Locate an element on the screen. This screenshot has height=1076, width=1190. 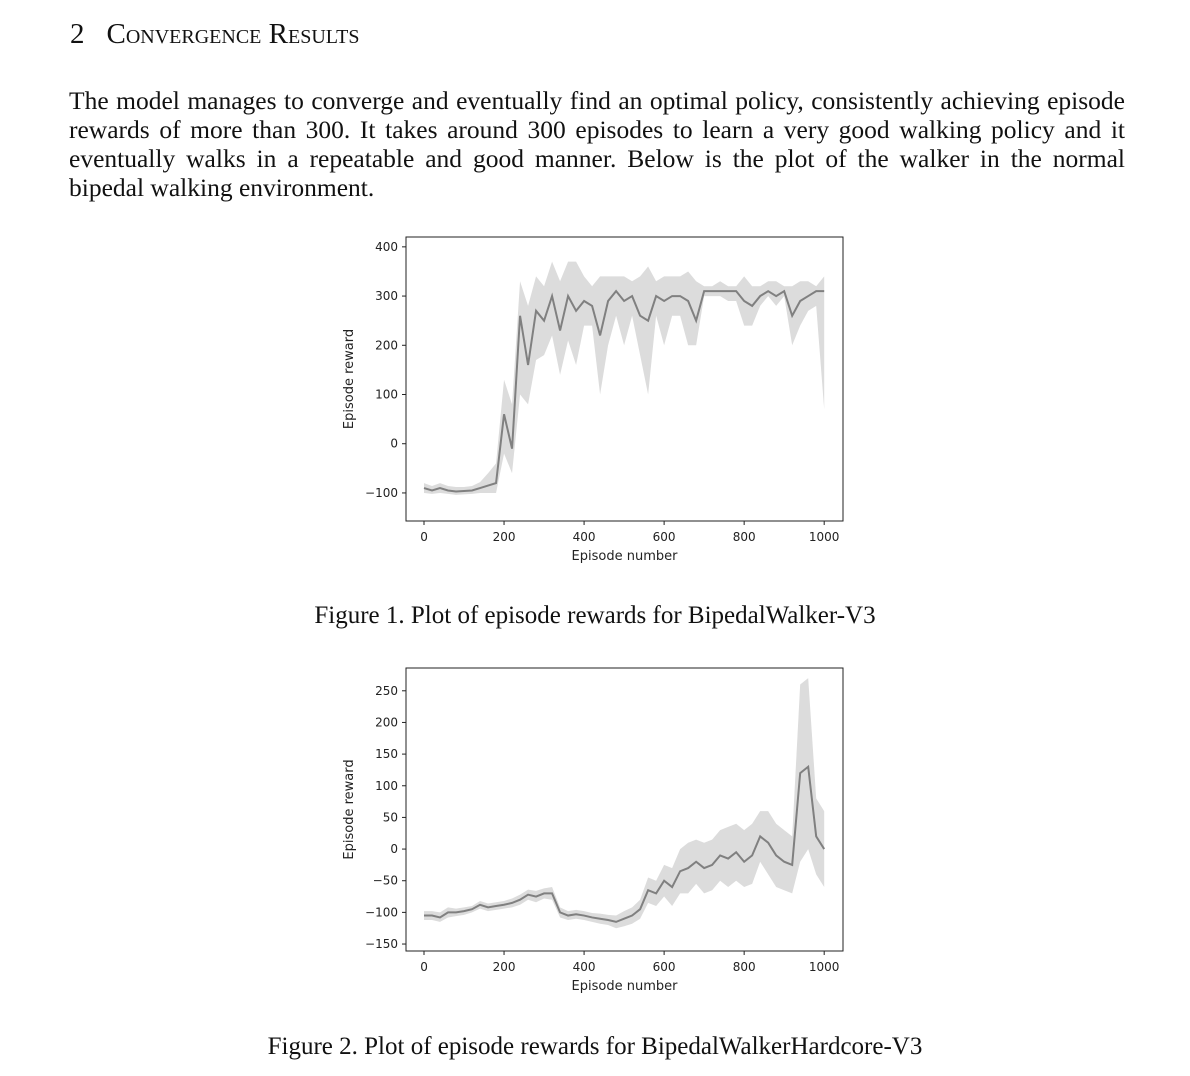
y-tick-label: 150 is located at coordinates (386, 754).